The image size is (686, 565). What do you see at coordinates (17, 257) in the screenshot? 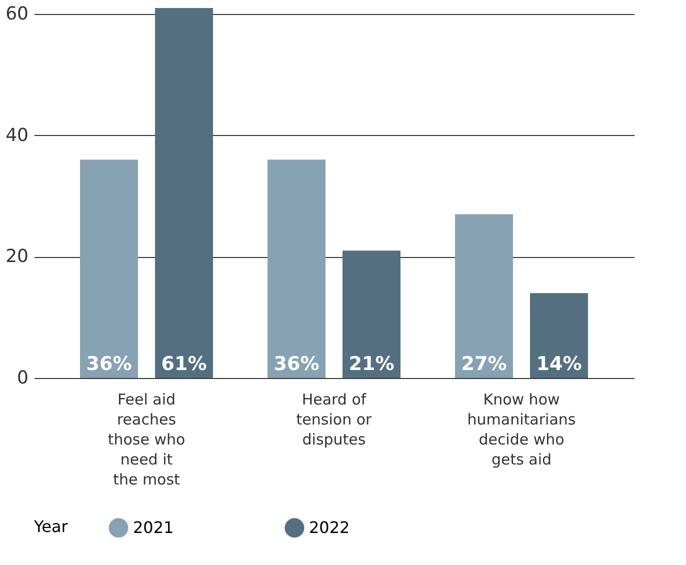
I see `y-tick-label: 20` at bounding box center [17, 257].